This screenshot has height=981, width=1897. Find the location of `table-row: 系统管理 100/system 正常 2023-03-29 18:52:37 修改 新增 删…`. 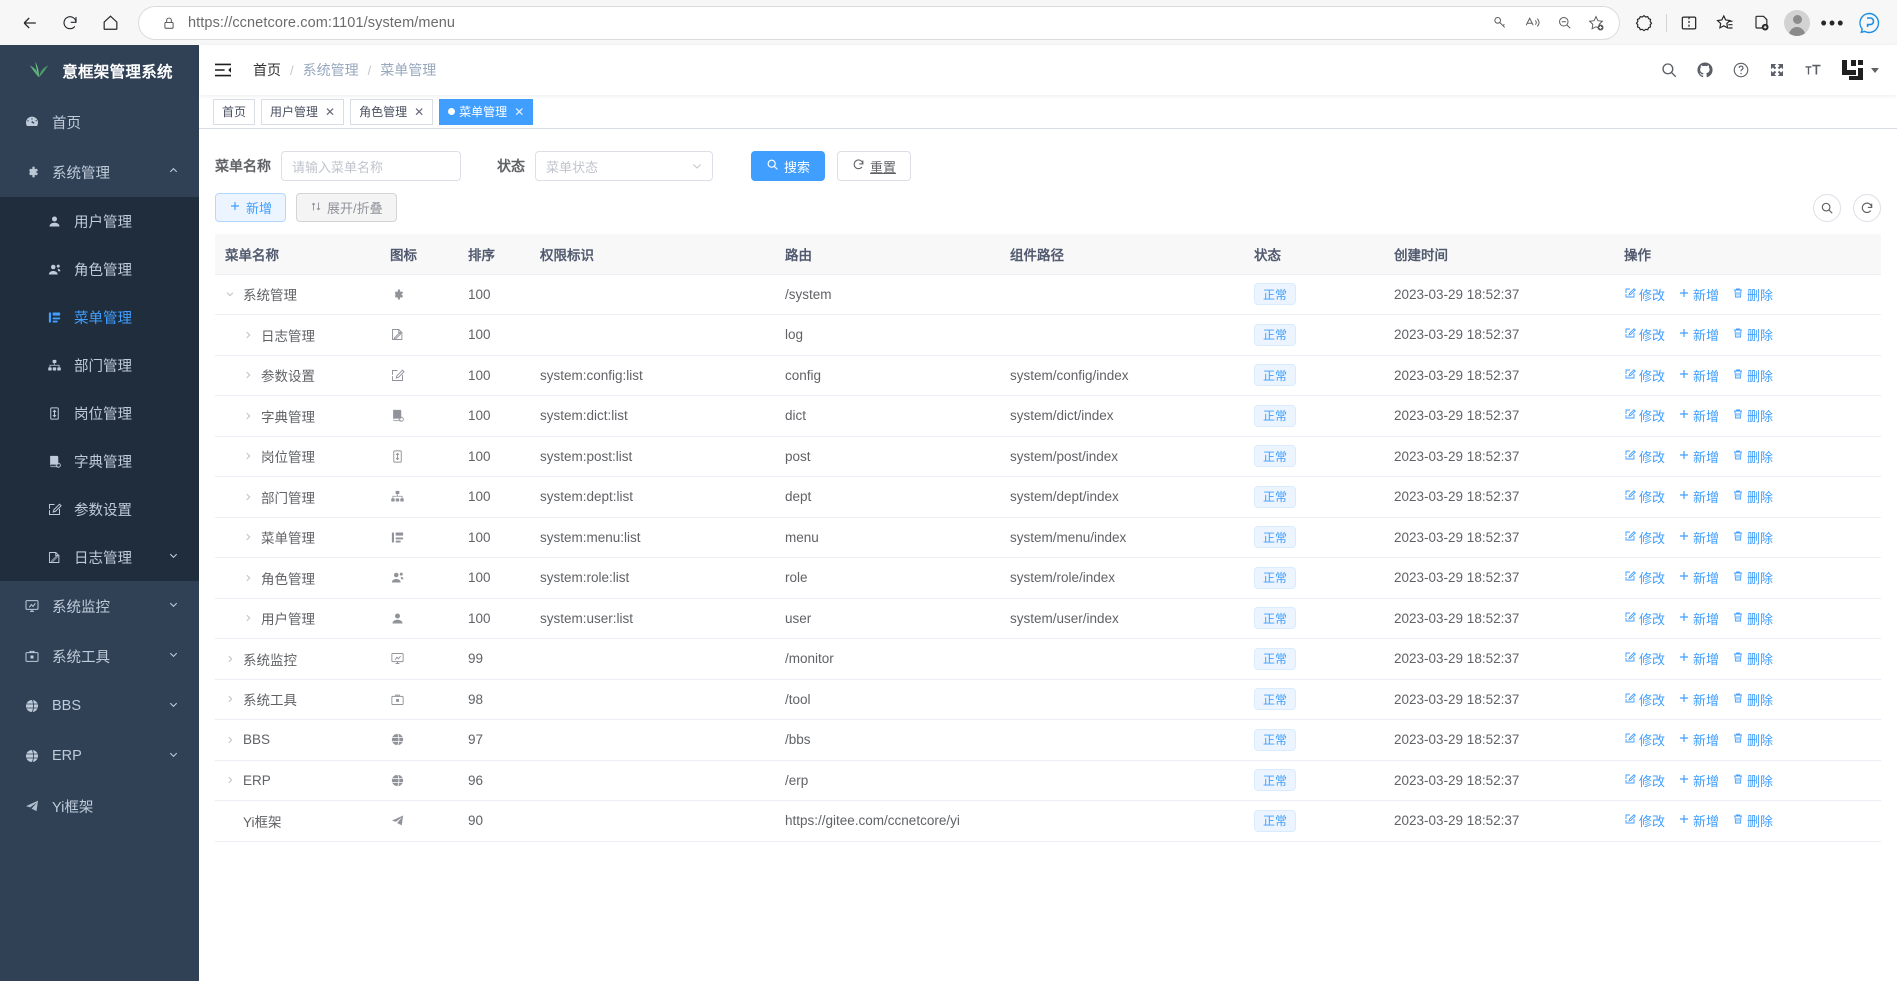

table-row: 系统管理 100/system 正常 2023-03-29 18:52:37 修改 新增 删… is located at coordinates (1048, 294).